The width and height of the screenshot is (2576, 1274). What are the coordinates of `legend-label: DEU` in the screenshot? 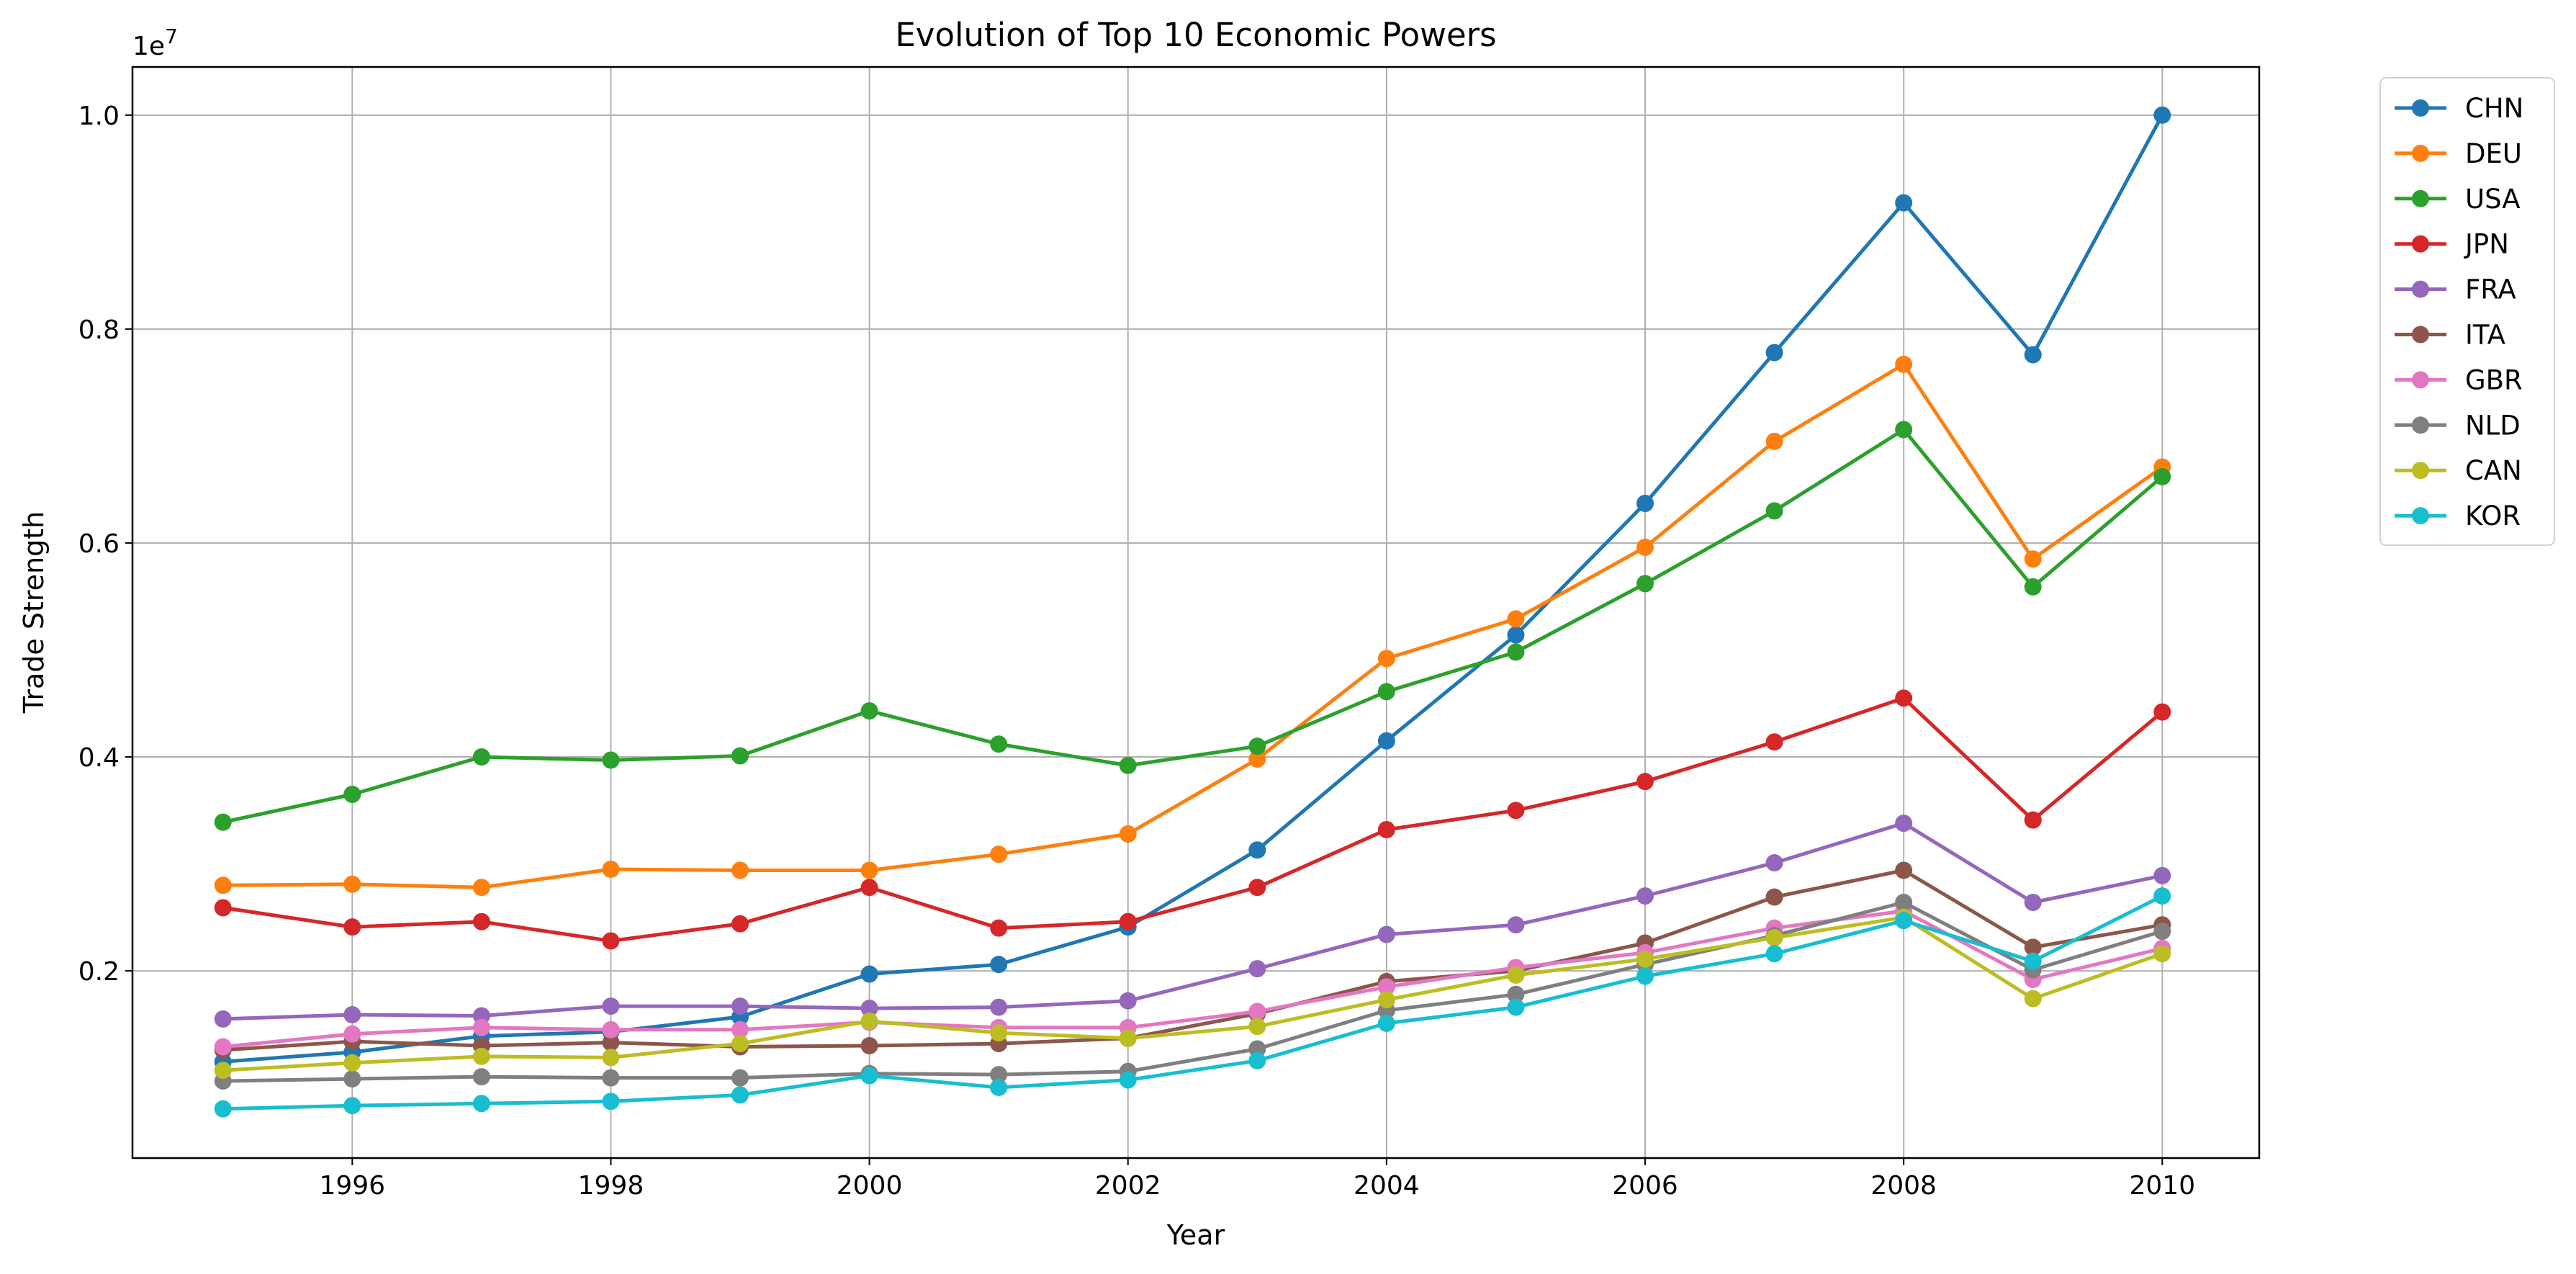 It's located at (2493, 153).